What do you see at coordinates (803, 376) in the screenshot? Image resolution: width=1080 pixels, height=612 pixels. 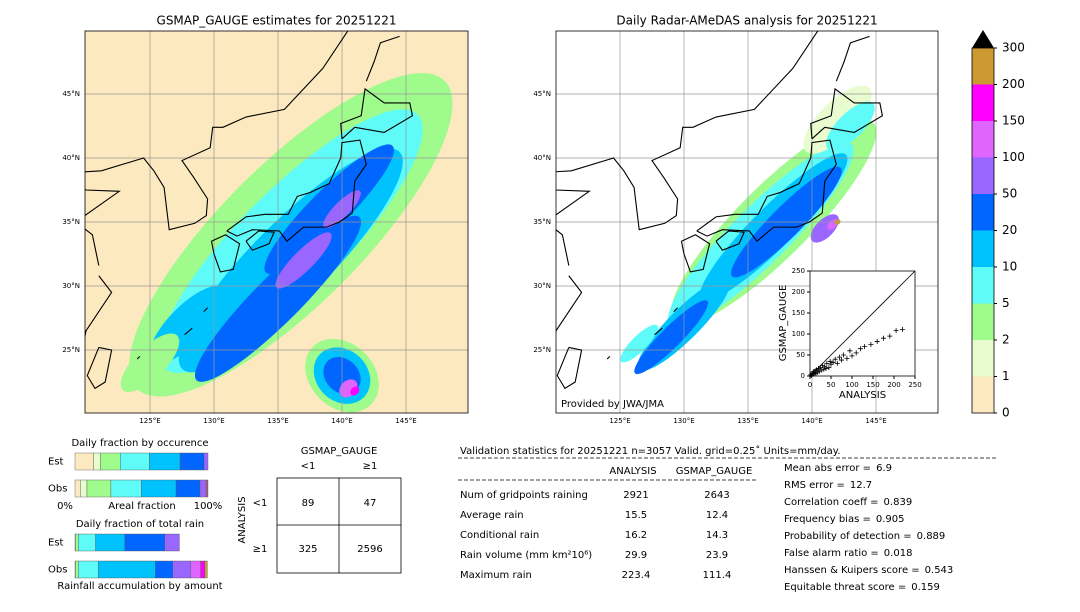 I see `y-tick-label: 0` at bounding box center [803, 376].